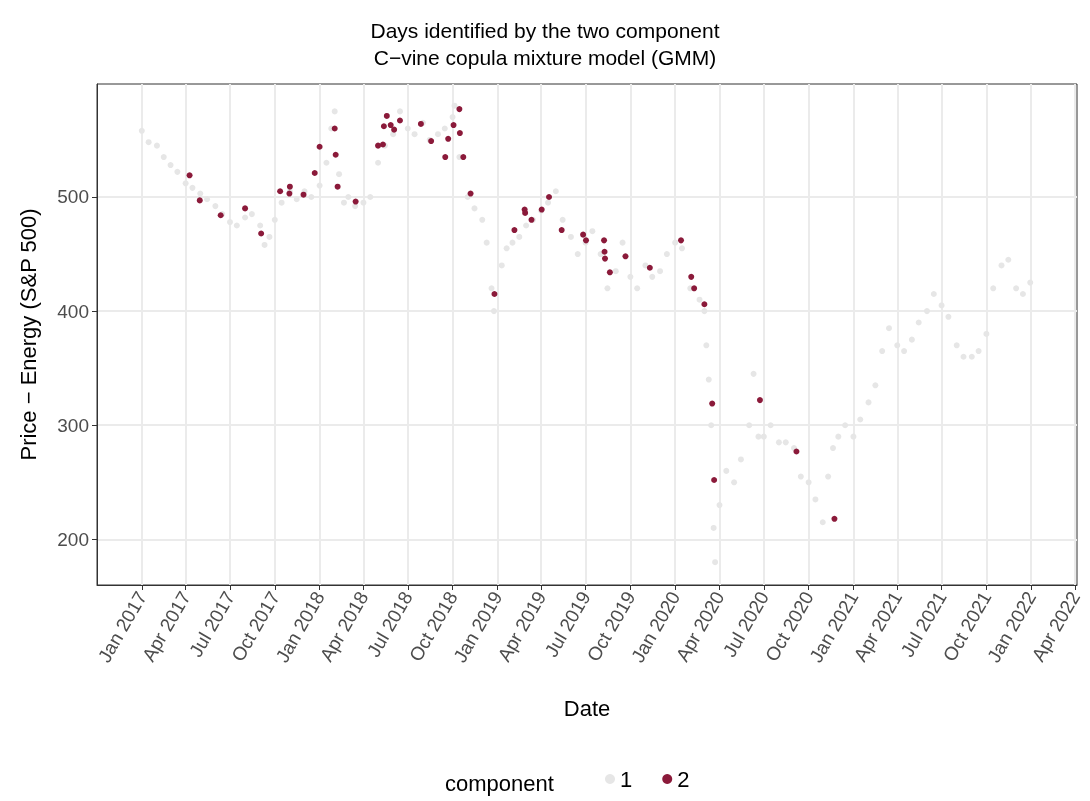 This screenshot has width=1090, height=801. What do you see at coordinates (73, 197) in the screenshot?
I see `y-tick-label: 500` at bounding box center [73, 197].